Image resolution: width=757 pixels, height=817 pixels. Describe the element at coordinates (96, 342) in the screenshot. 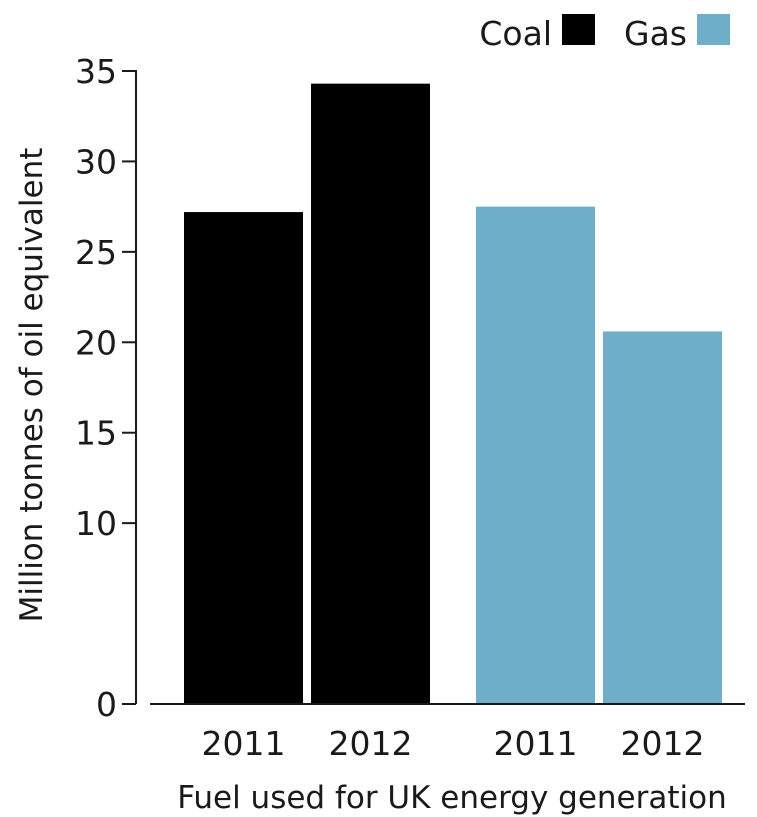

I see `y-tick-label: 20` at that location.